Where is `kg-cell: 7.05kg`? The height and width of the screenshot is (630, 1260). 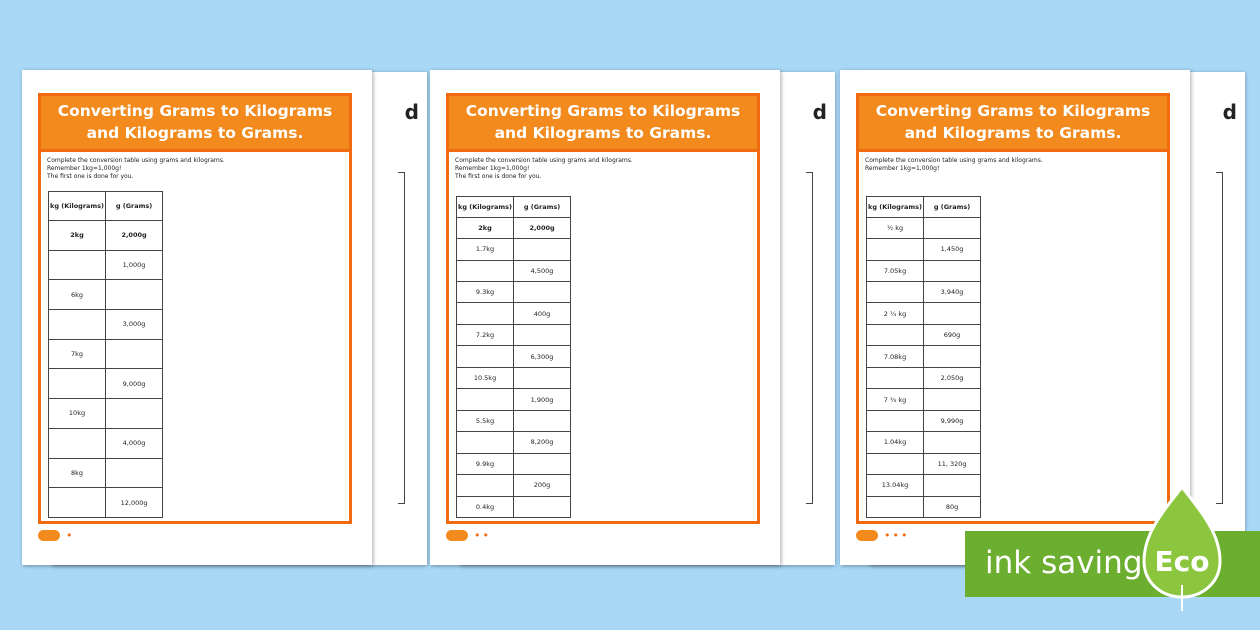 kg-cell: 7.05kg is located at coordinates (895, 271).